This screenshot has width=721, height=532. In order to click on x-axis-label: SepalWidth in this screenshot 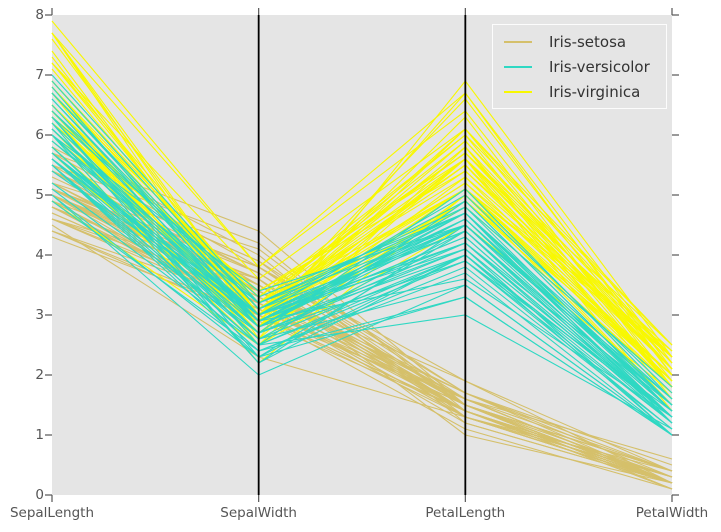, I will do `click(258, 513)`.